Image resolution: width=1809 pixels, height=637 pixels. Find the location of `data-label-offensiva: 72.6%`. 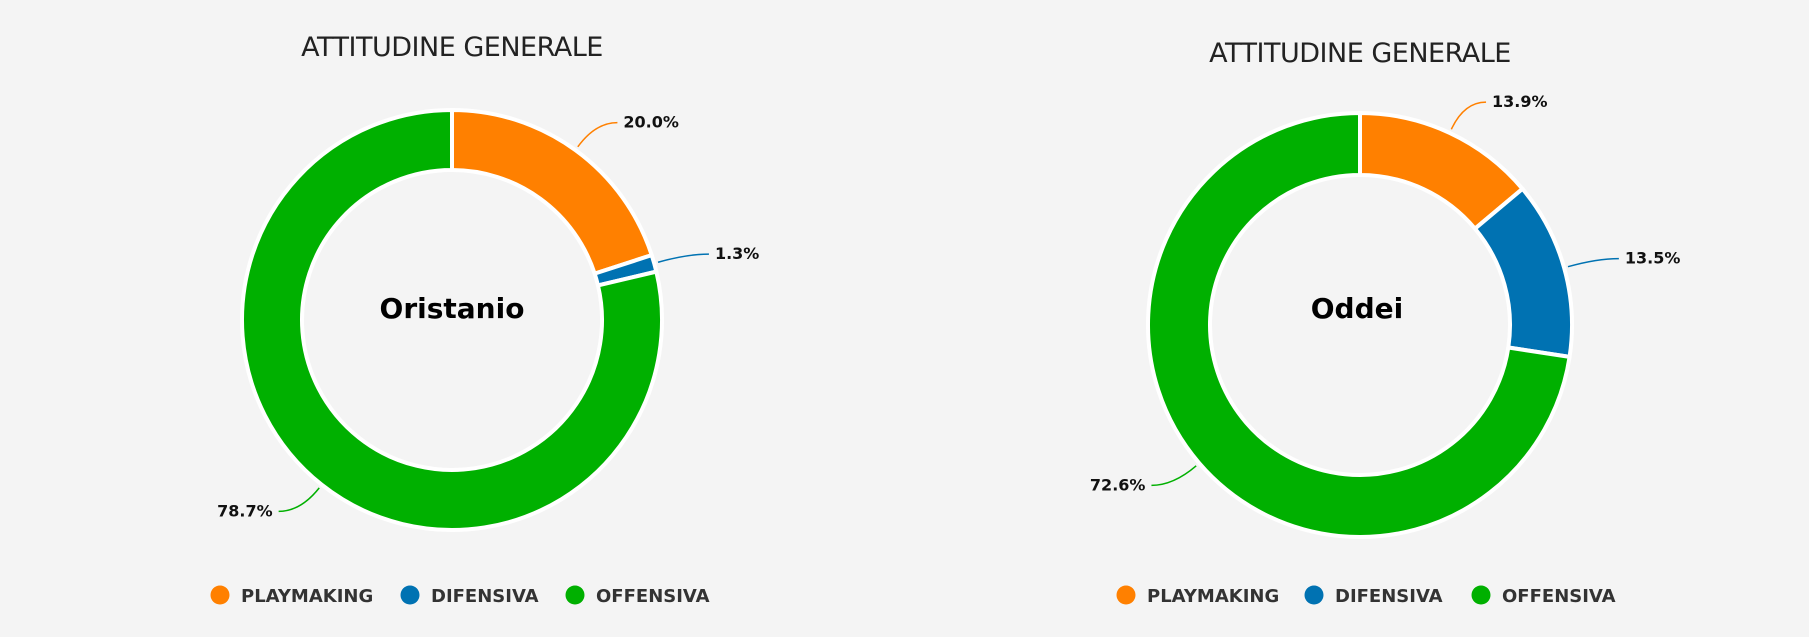

data-label-offensiva: 72.6% is located at coordinates (1118, 484).